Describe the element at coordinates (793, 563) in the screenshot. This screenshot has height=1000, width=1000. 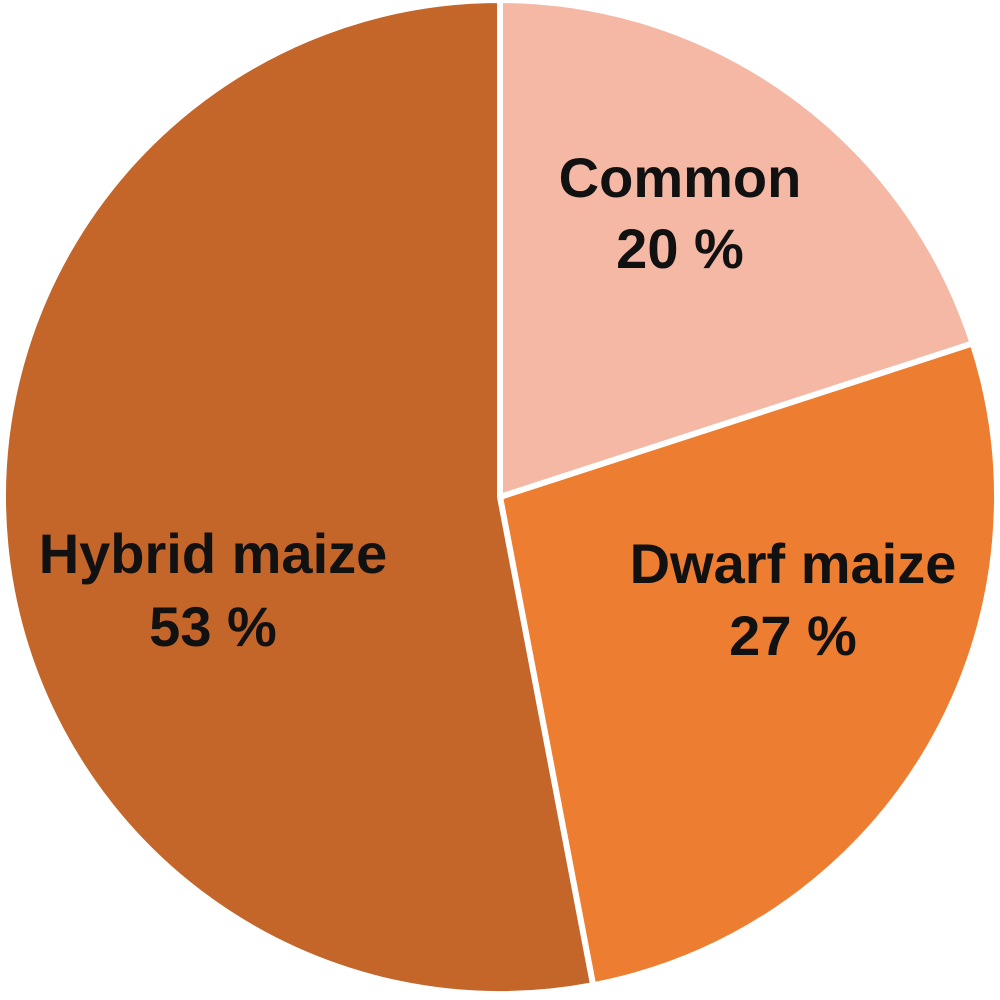
I see `slice-name-label: Dwarf maize` at that location.